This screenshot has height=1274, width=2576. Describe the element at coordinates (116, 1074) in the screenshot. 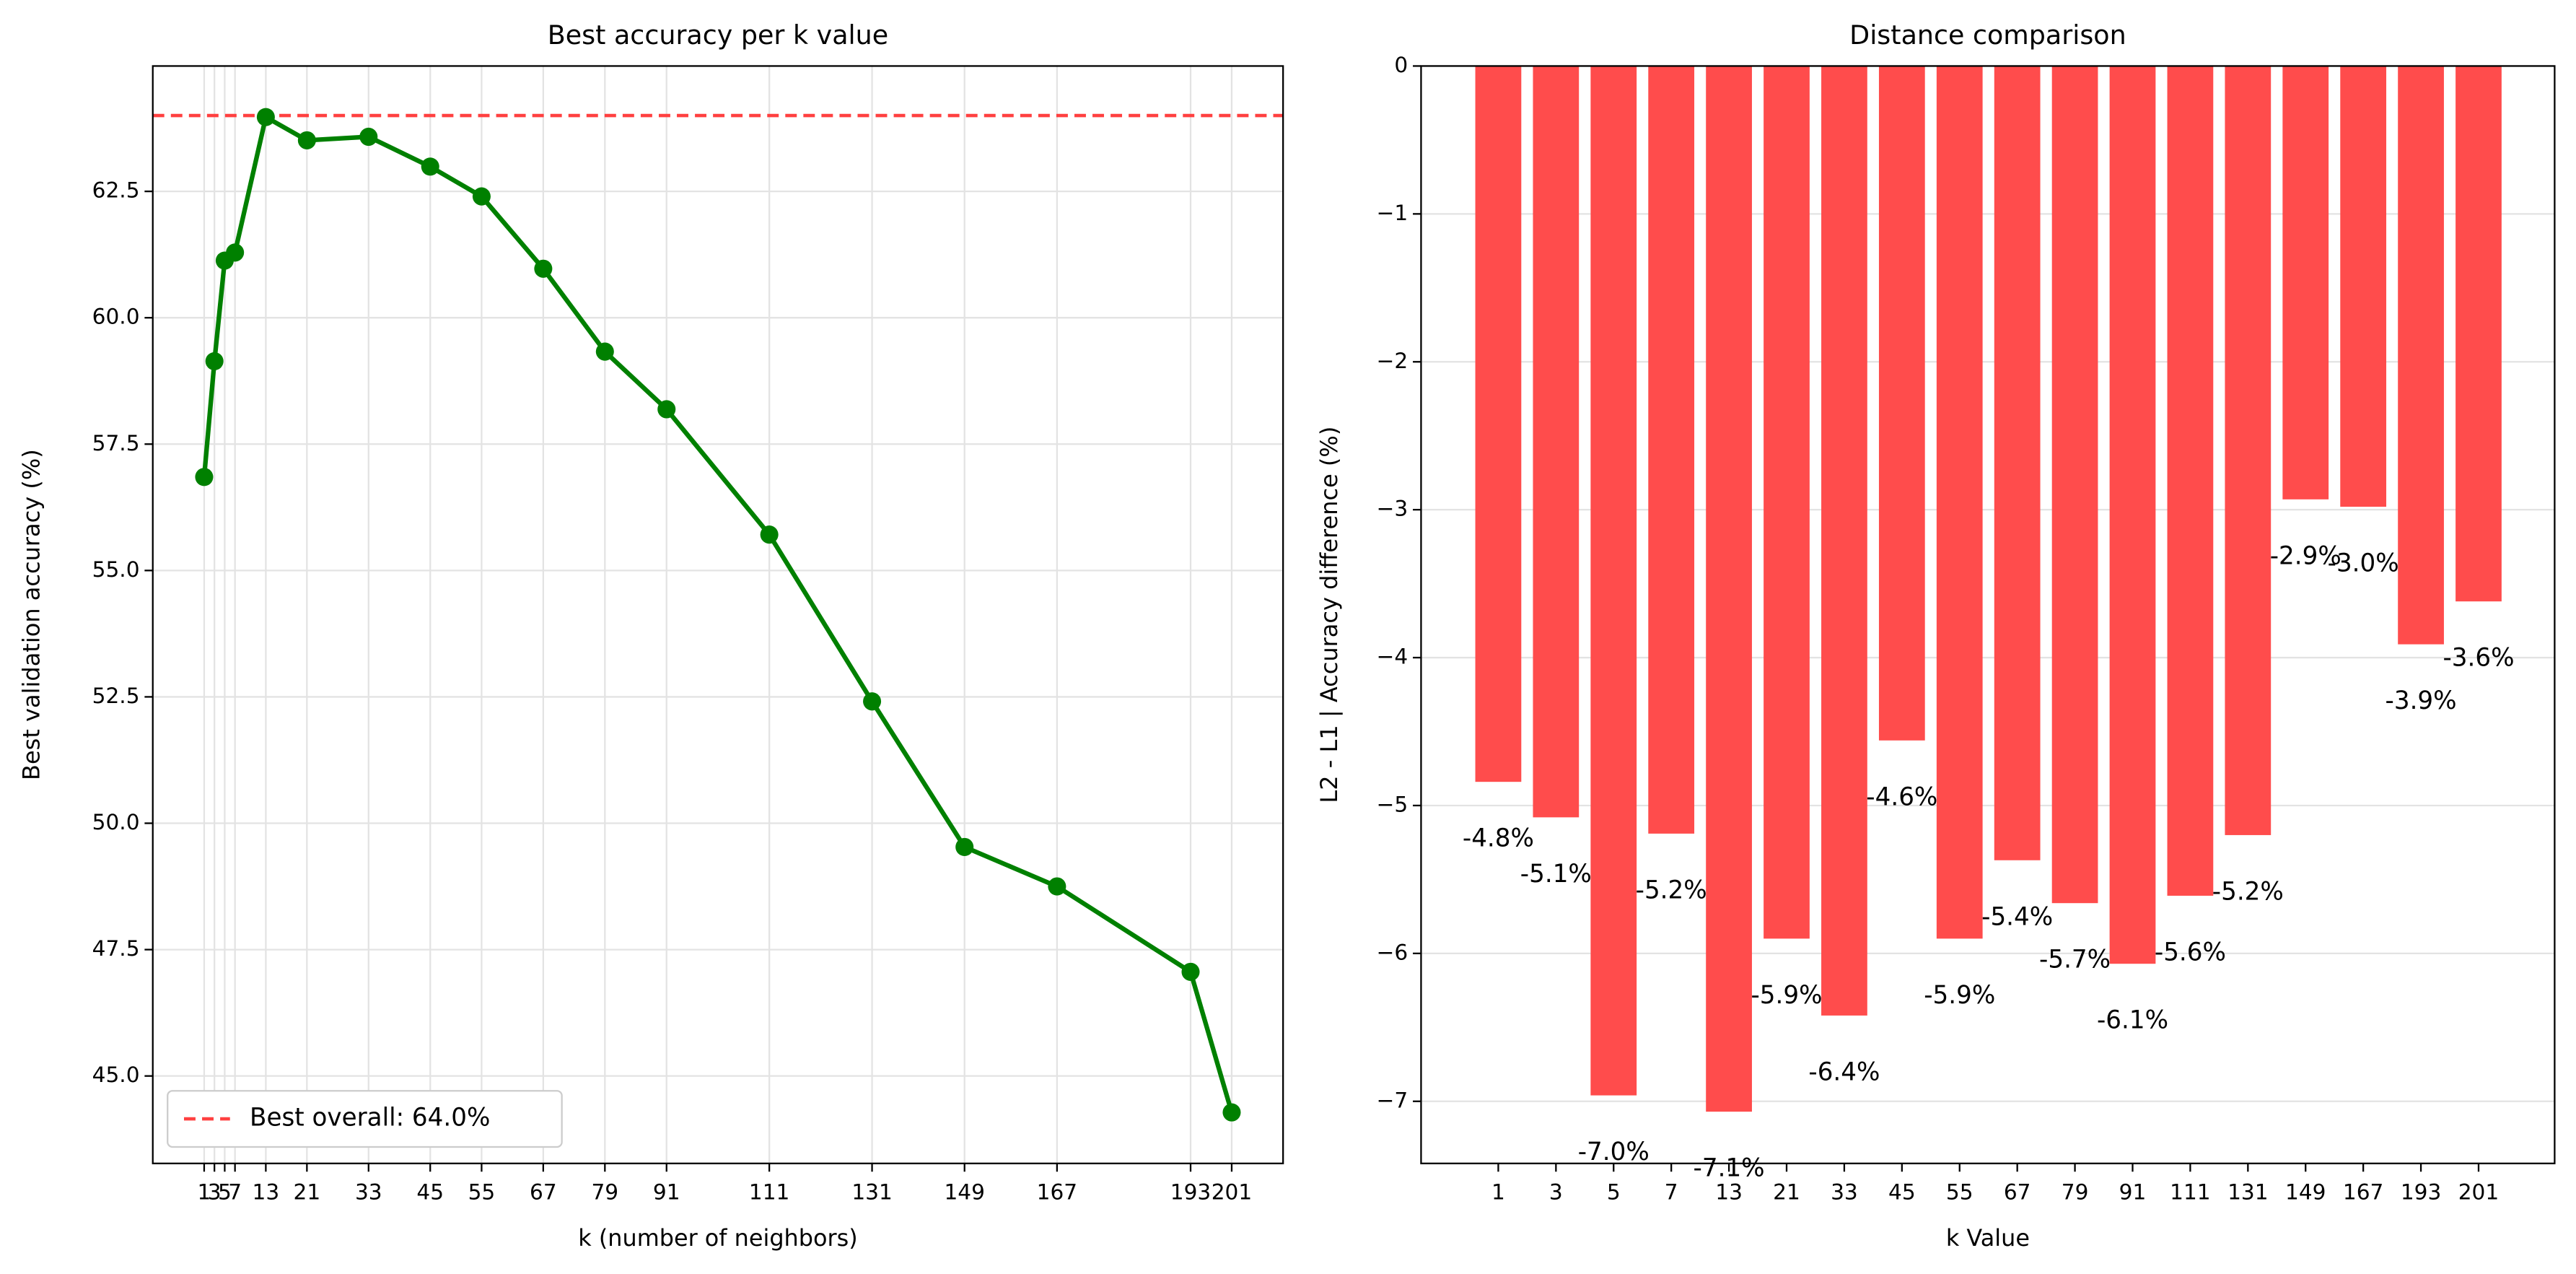

I see `y-tick-label: 45.0` at that location.